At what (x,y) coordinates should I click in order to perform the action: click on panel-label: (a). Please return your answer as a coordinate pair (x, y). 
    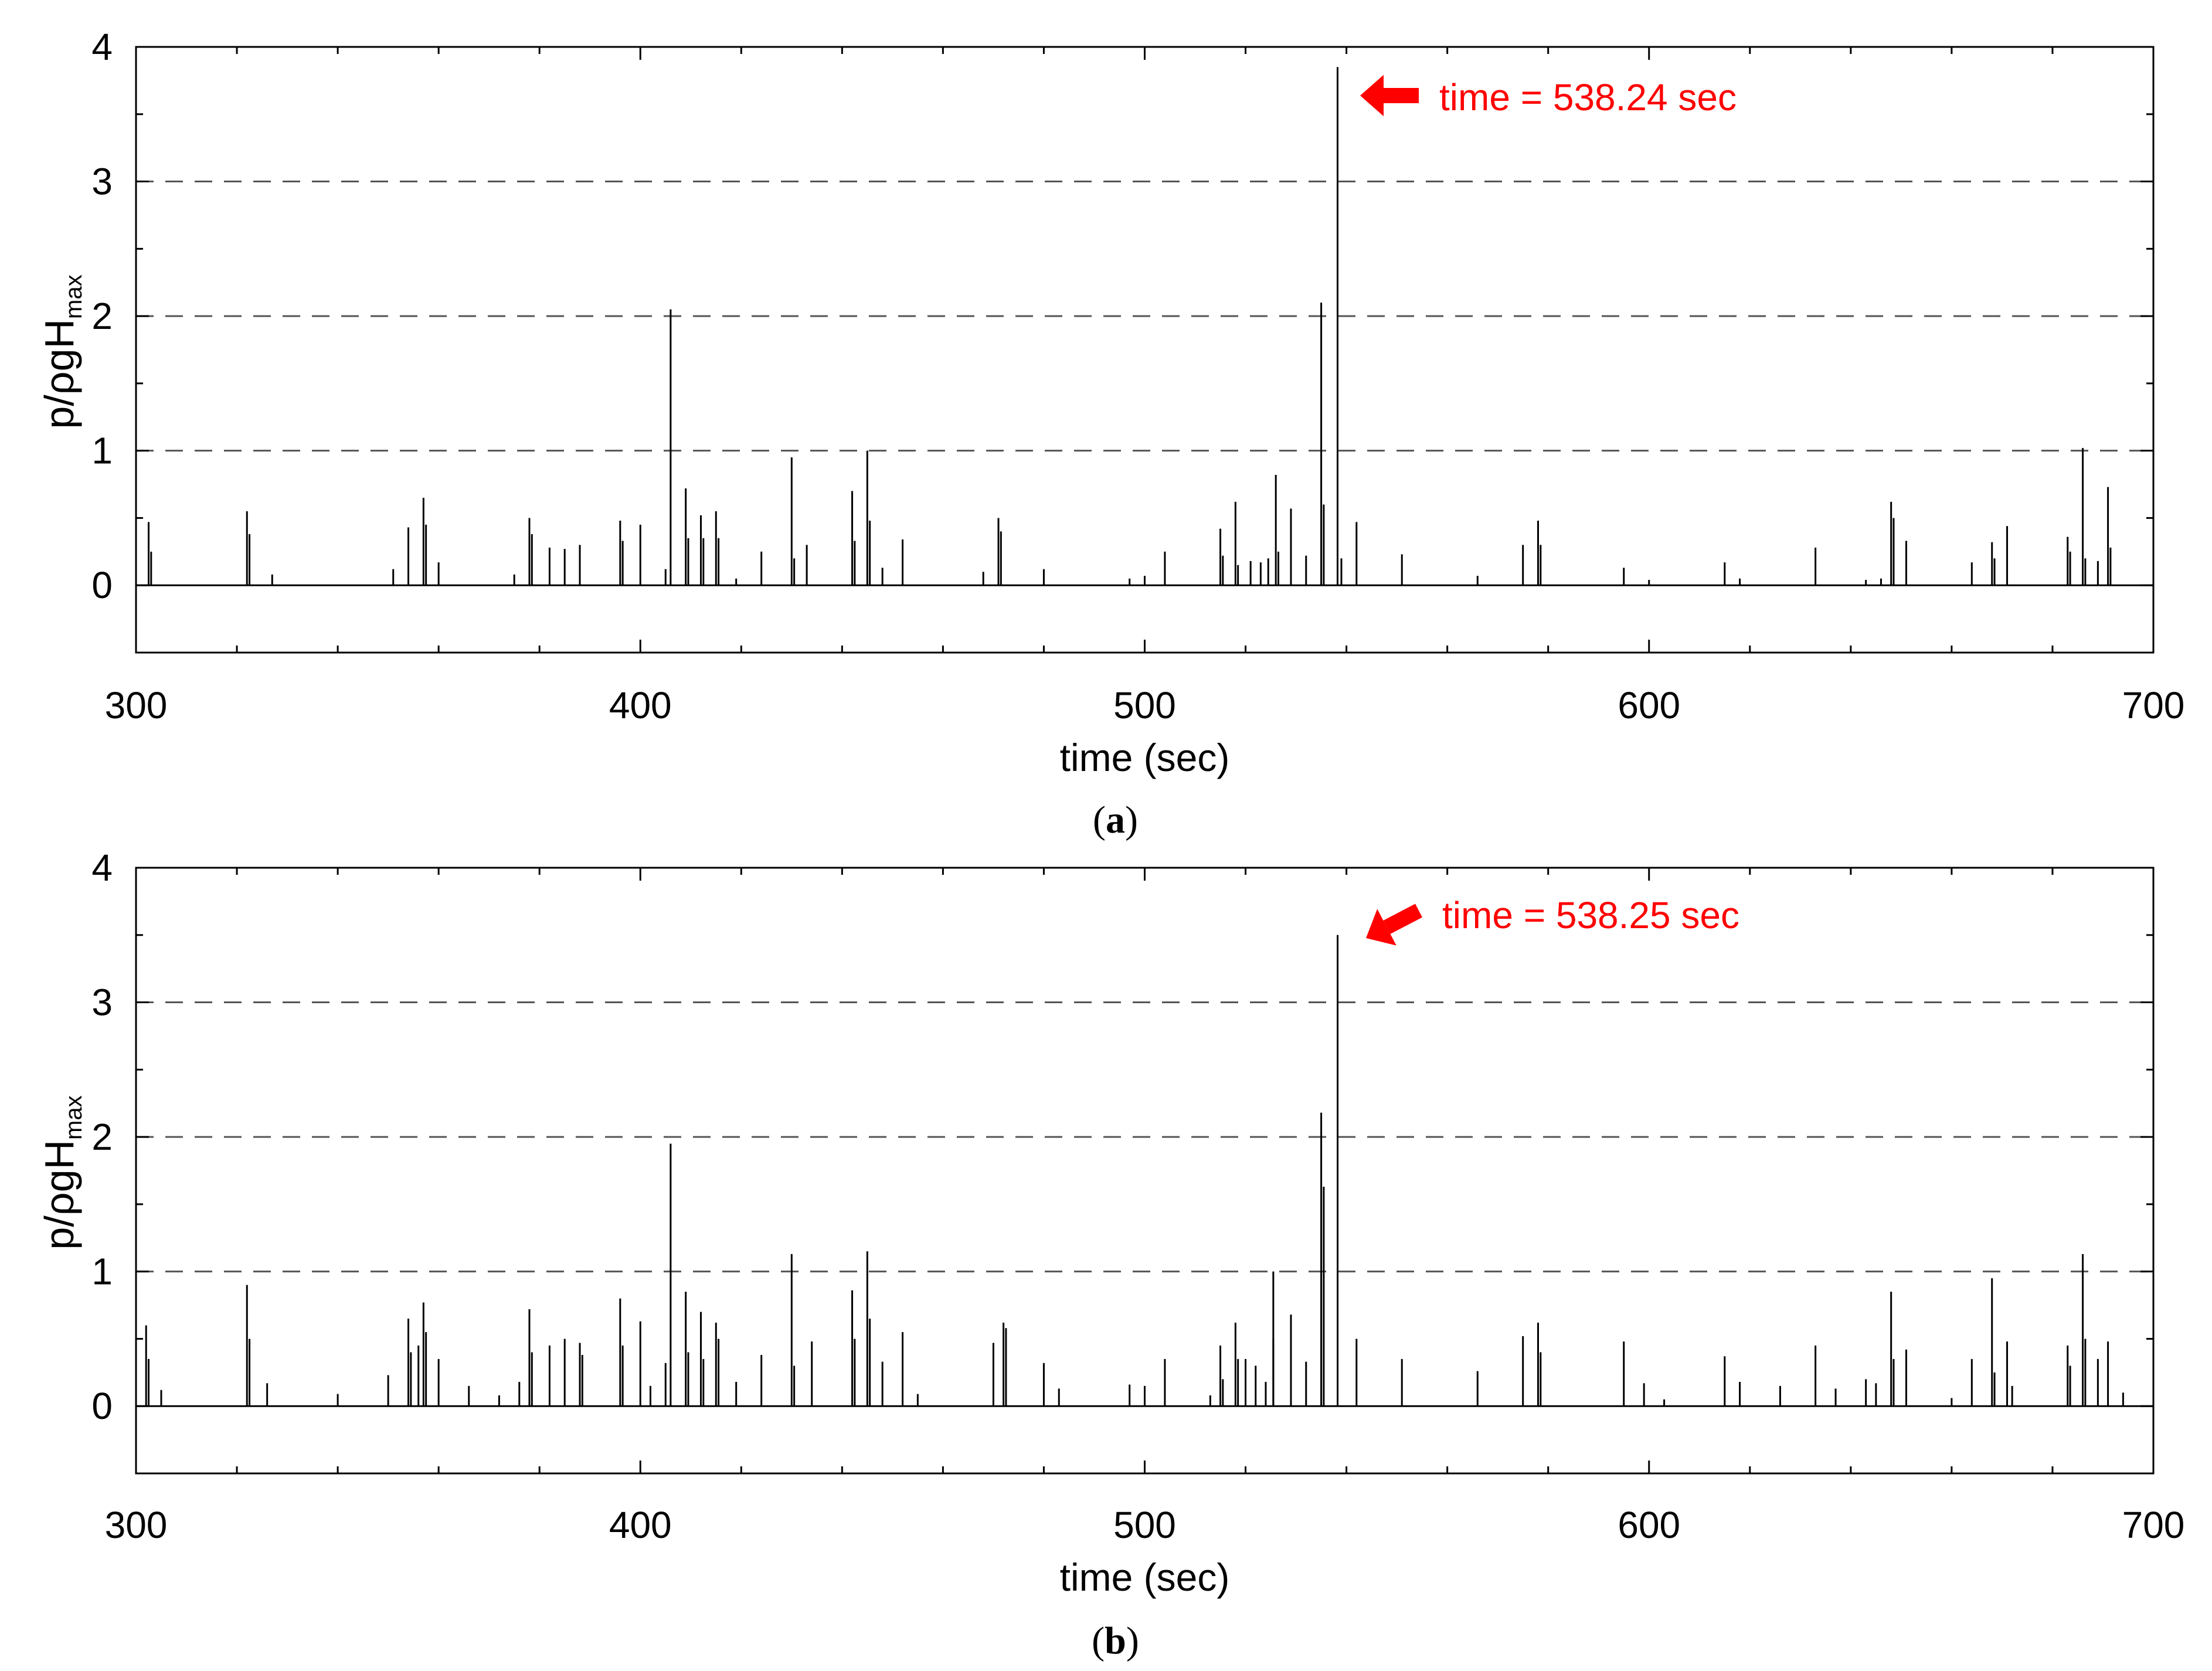
    Looking at the image, I should click on (1115, 820).